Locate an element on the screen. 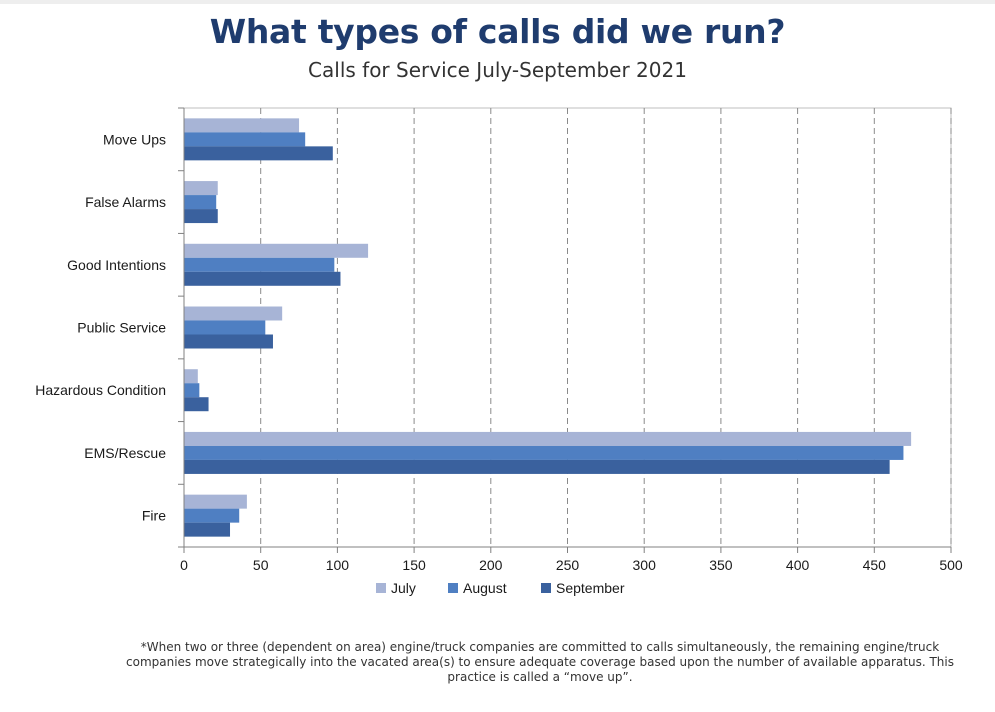 Image resolution: width=995 pixels, height=712 pixels. x-tick-label: 400 is located at coordinates (798, 565).